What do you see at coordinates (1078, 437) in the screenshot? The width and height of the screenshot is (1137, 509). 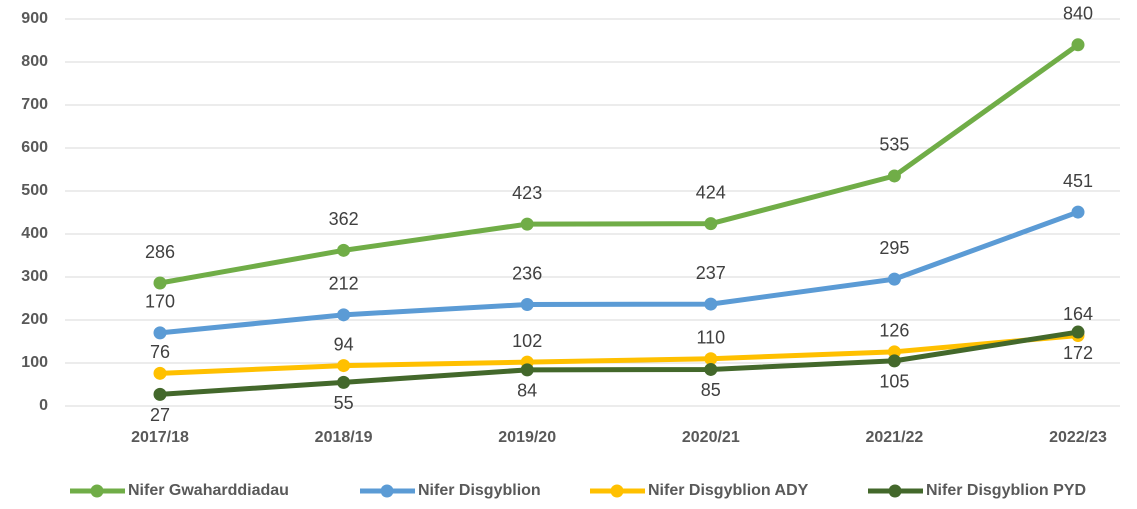 I see `x-tick-label: 2022/23` at bounding box center [1078, 437].